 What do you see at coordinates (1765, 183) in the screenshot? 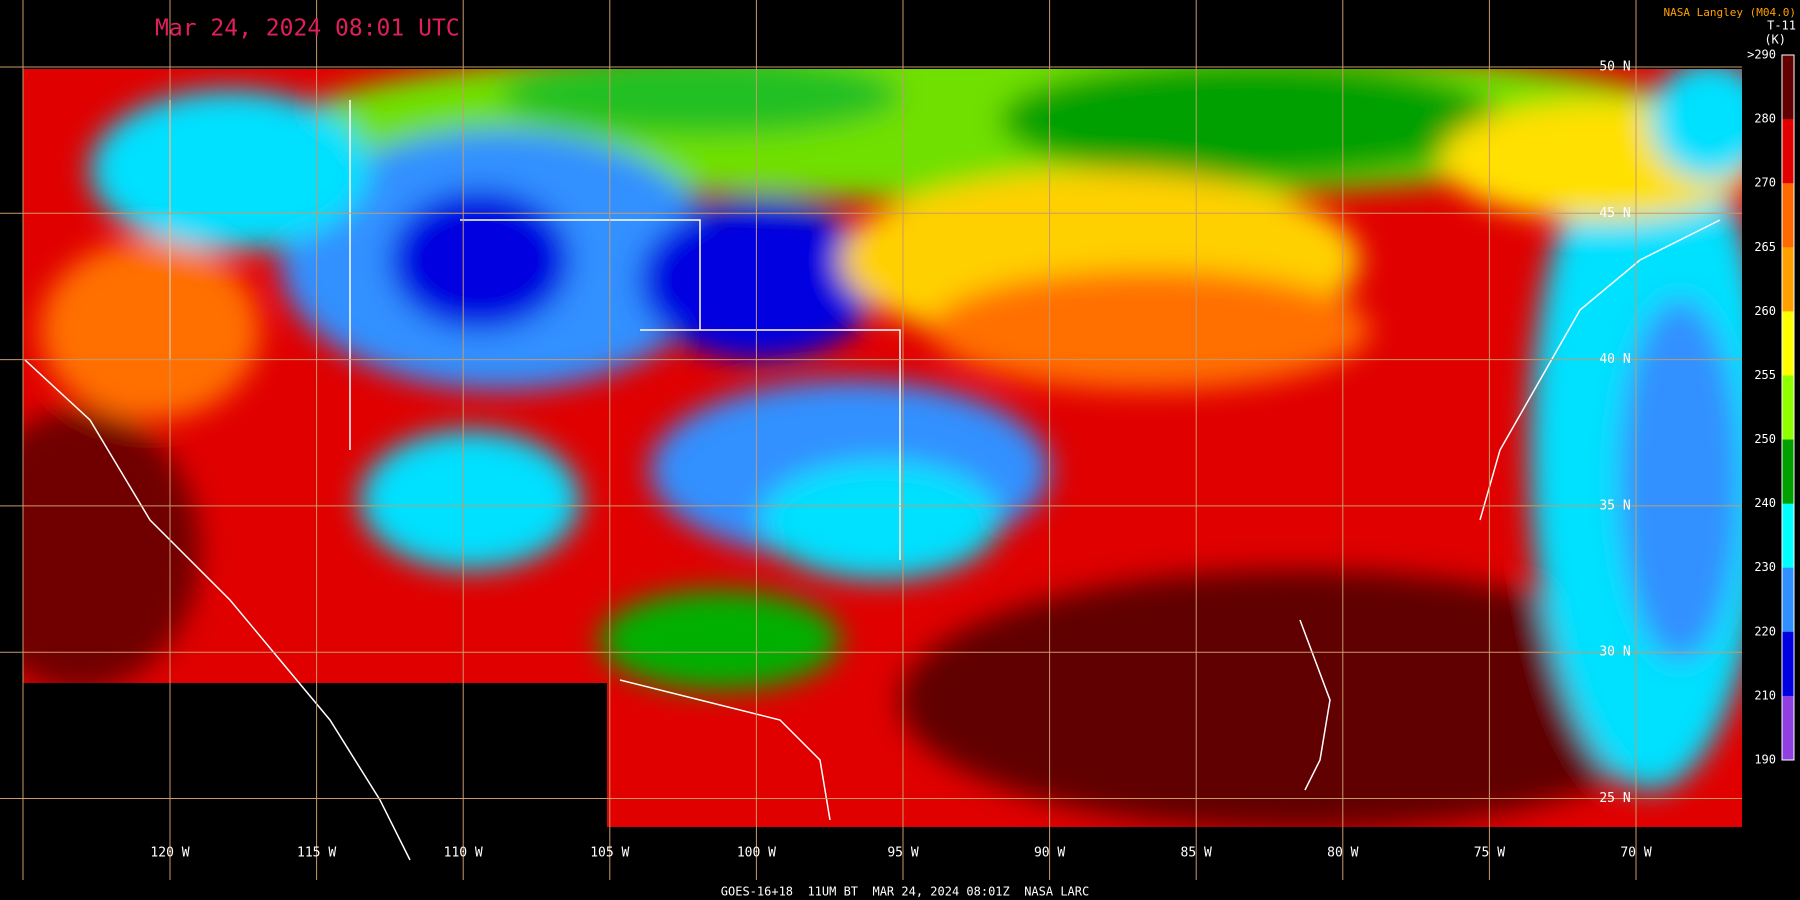
I see `colorbar-label: 270` at bounding box center [1765, 183].